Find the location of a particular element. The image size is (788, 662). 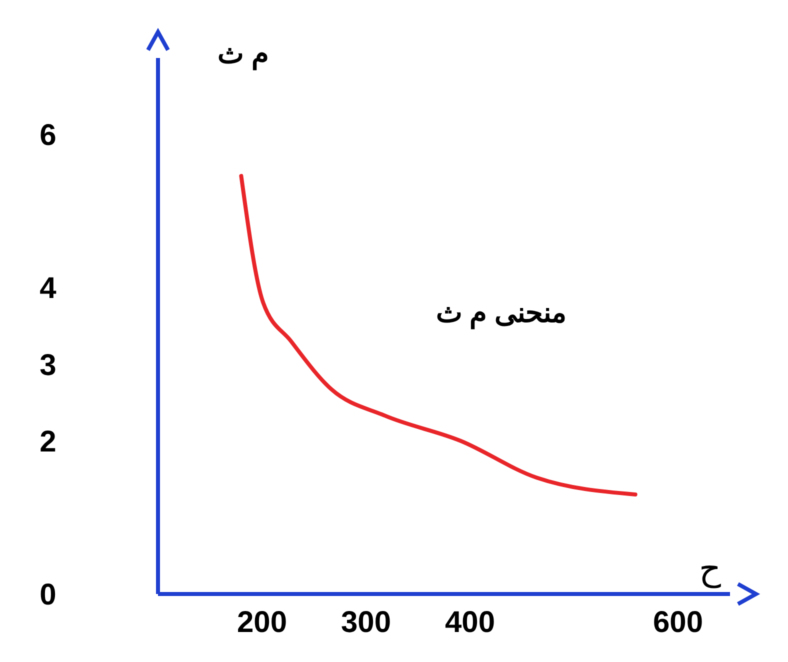

y-tick-label: 4 is located at coordinates (48, 289).